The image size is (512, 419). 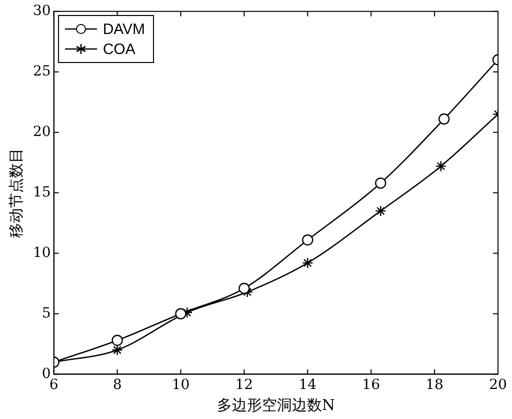 What do you see at coordinates (41, 132) in the screenshot?
I see `y-tick-label: 20` at bounding box center [41, 132].